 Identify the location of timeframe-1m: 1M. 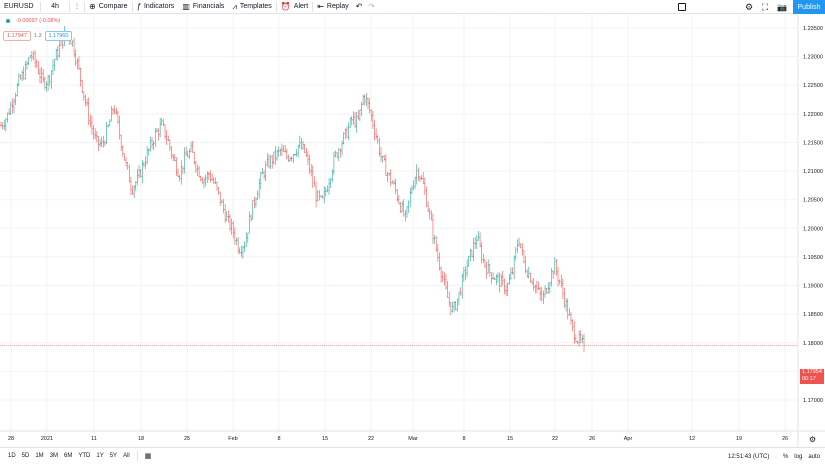
(39, 456).